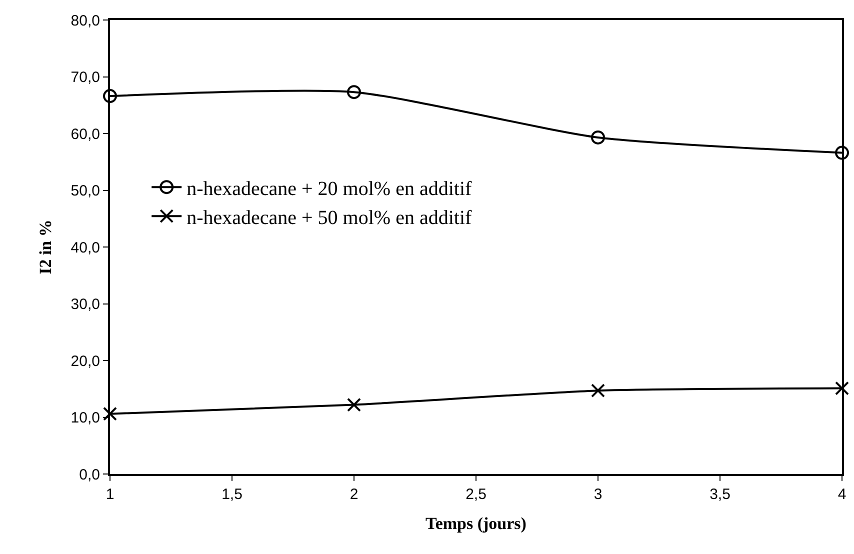 This screenshot has height=554, width=854. What do you see at coordinates (85, 21) in the screenshot?
I see `y-tick-label: 80,0` at bounding box center [85, 21].